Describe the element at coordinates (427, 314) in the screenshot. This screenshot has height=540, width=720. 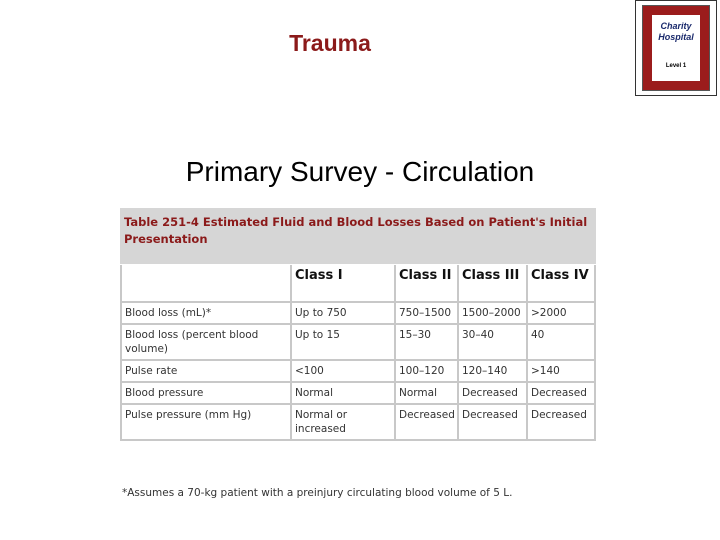
I see `table-cell: 750–1500` at that location.